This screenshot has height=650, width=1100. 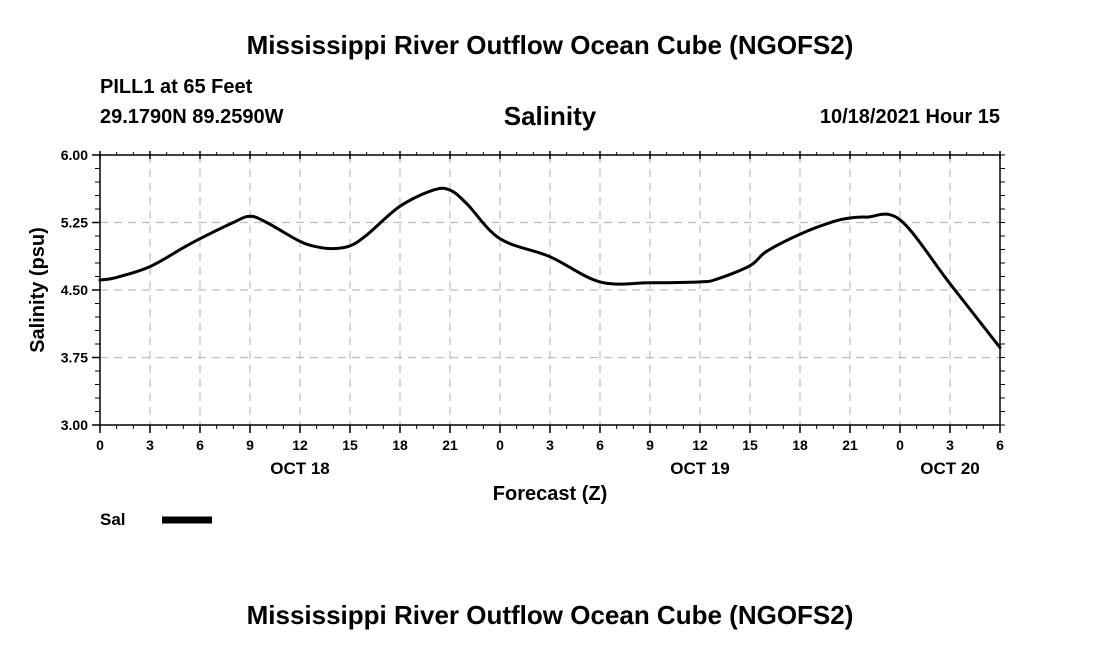 What do you see at coordinates (113, 519) in the screenshot?
I see `legend-label: Sal` at bounding box center [113, 519].